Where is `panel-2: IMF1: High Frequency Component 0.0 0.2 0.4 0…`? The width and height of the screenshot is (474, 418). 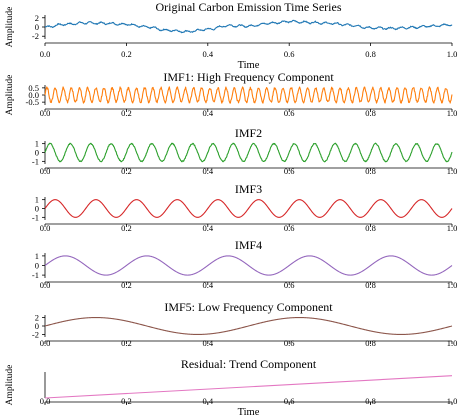 panel-2: IMF1: High Frequency Component 0.0 0.2 0.4 0… is located at coordinates (231, 94).